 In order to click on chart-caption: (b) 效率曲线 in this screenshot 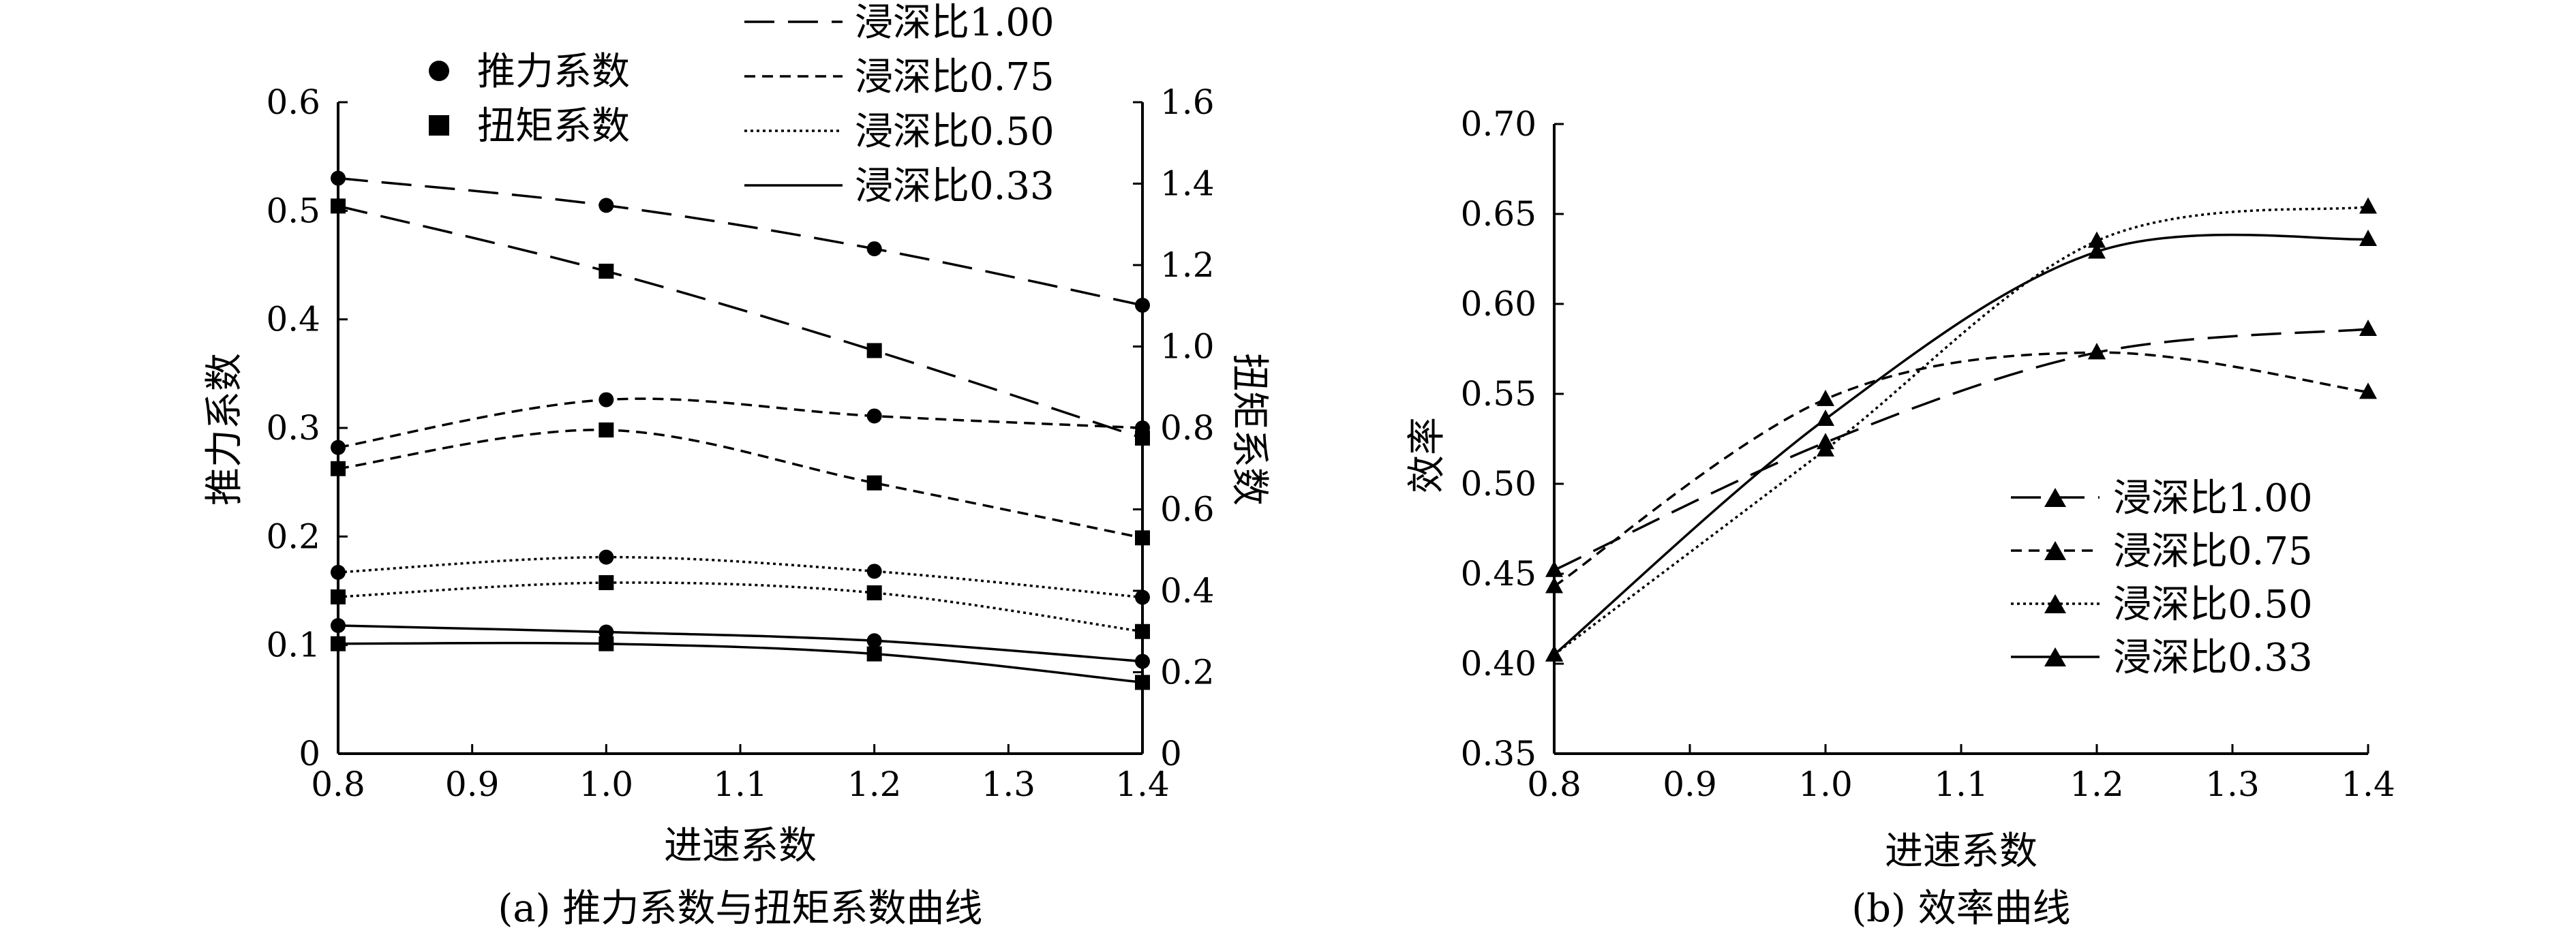, I will do `click(1960, 909)`.